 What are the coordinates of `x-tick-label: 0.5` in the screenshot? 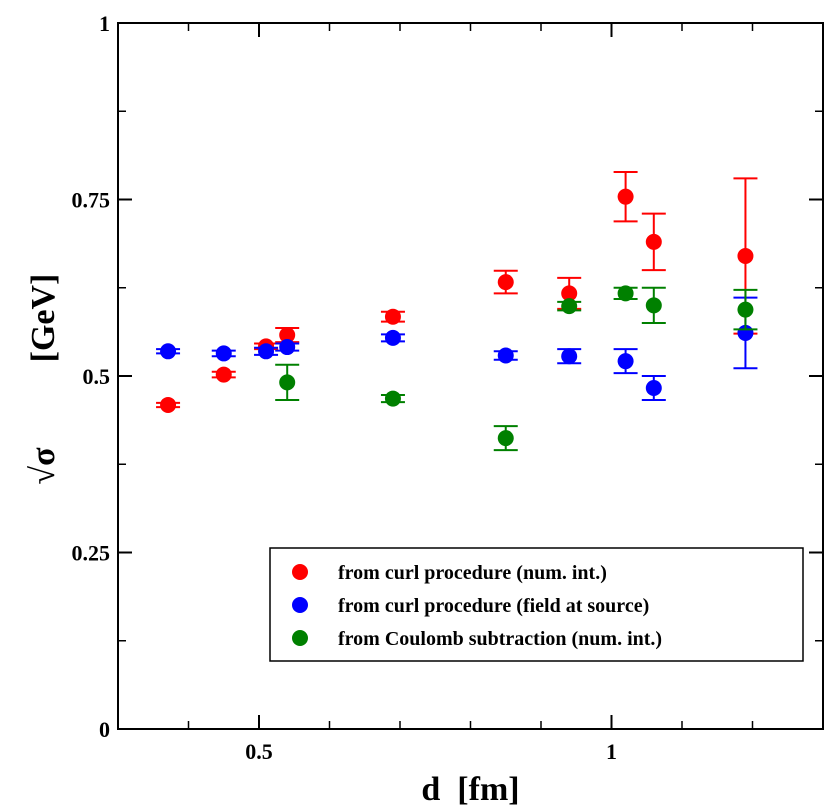 It's located at (259, 751).